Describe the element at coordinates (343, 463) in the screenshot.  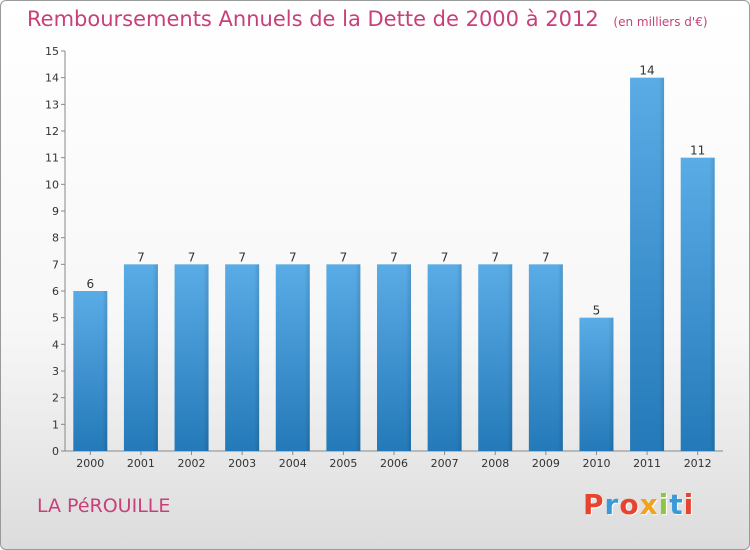
I see `x-tick-label: 2005` at that location.